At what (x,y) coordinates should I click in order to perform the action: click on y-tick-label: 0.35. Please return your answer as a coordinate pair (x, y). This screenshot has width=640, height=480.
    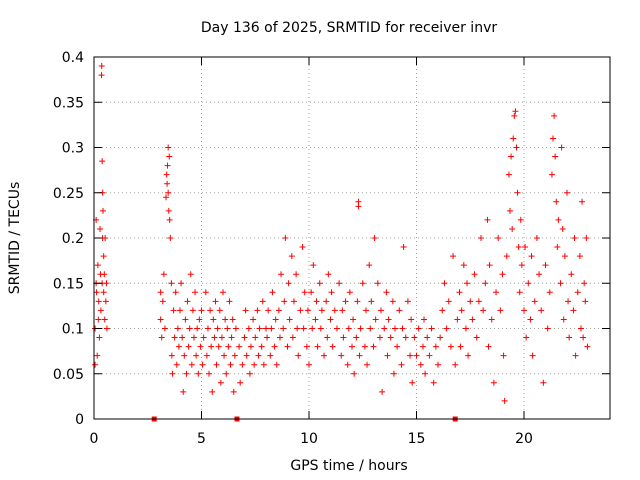
    Looking at the image, I should click on (68, 103).